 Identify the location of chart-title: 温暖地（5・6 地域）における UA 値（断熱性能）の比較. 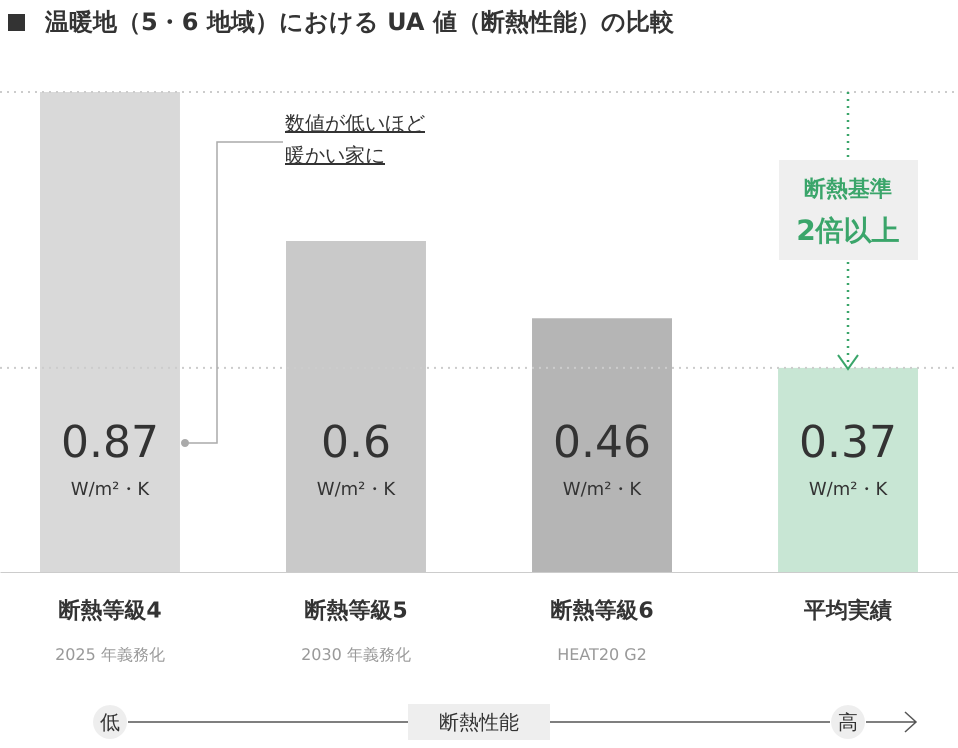
(359, 22).